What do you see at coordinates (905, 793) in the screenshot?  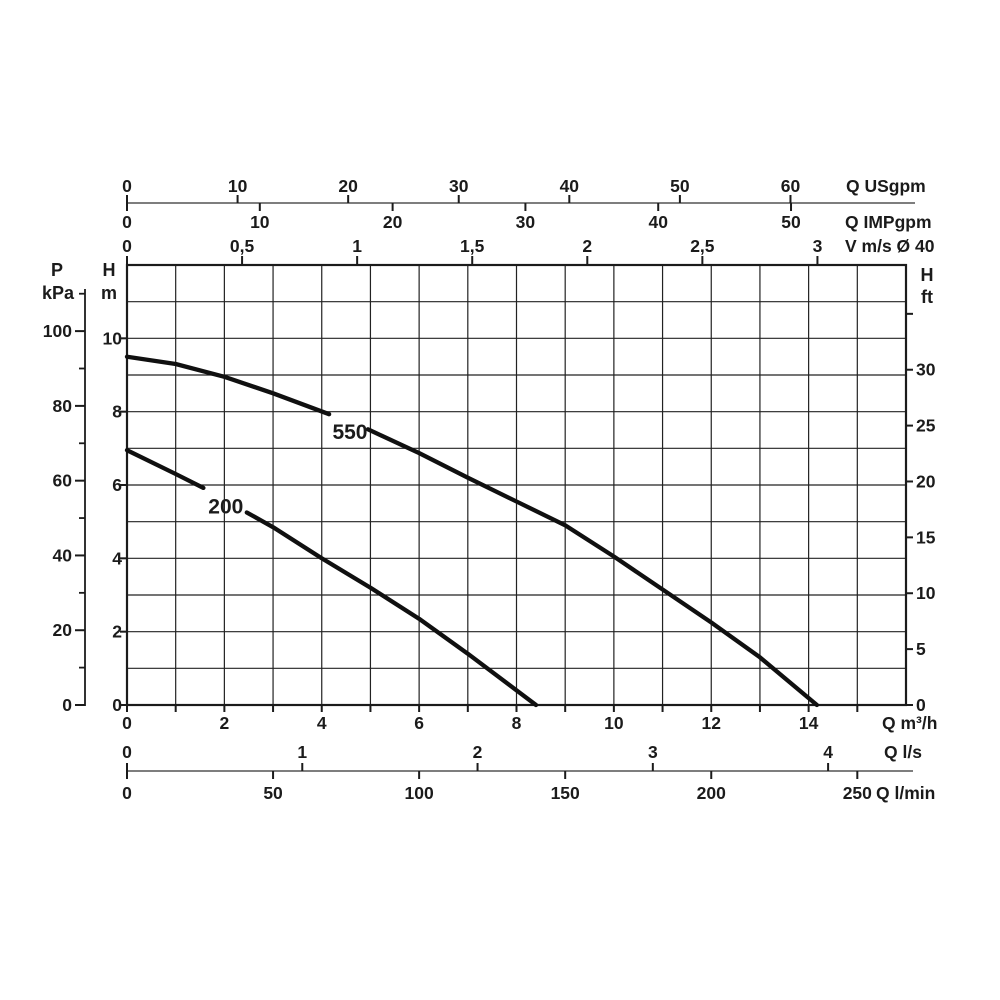 I see `unit-label: Q l/min` at bounding box center [905, 793].